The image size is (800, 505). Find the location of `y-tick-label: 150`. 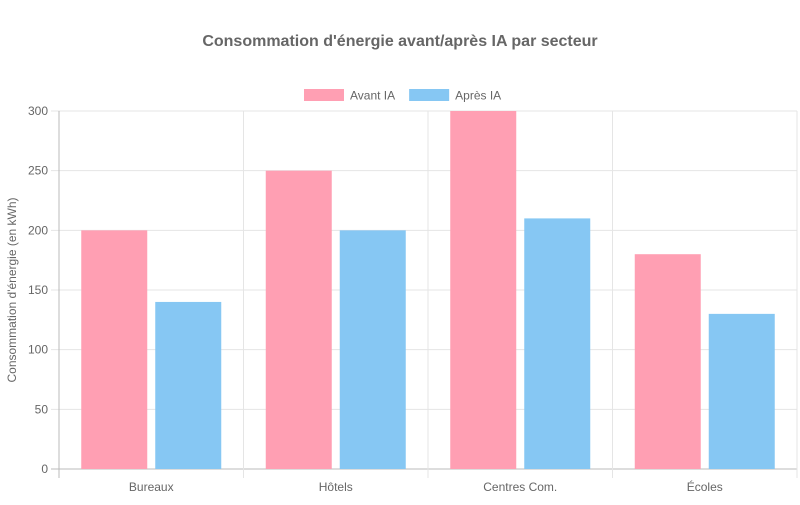

y-tick-label: 150 is located at coordinates (38, 290).